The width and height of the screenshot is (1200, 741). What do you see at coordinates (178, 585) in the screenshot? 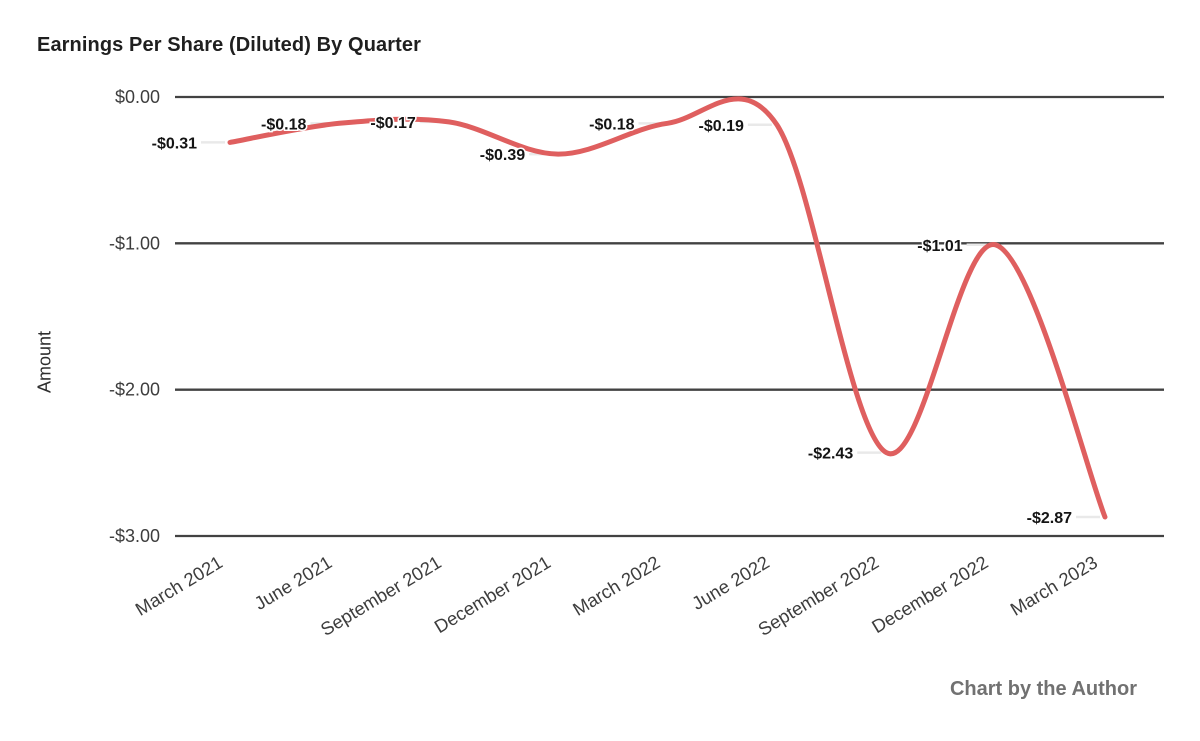
I see `x-tick-label: March 2021` at bounding box center [178, 585].